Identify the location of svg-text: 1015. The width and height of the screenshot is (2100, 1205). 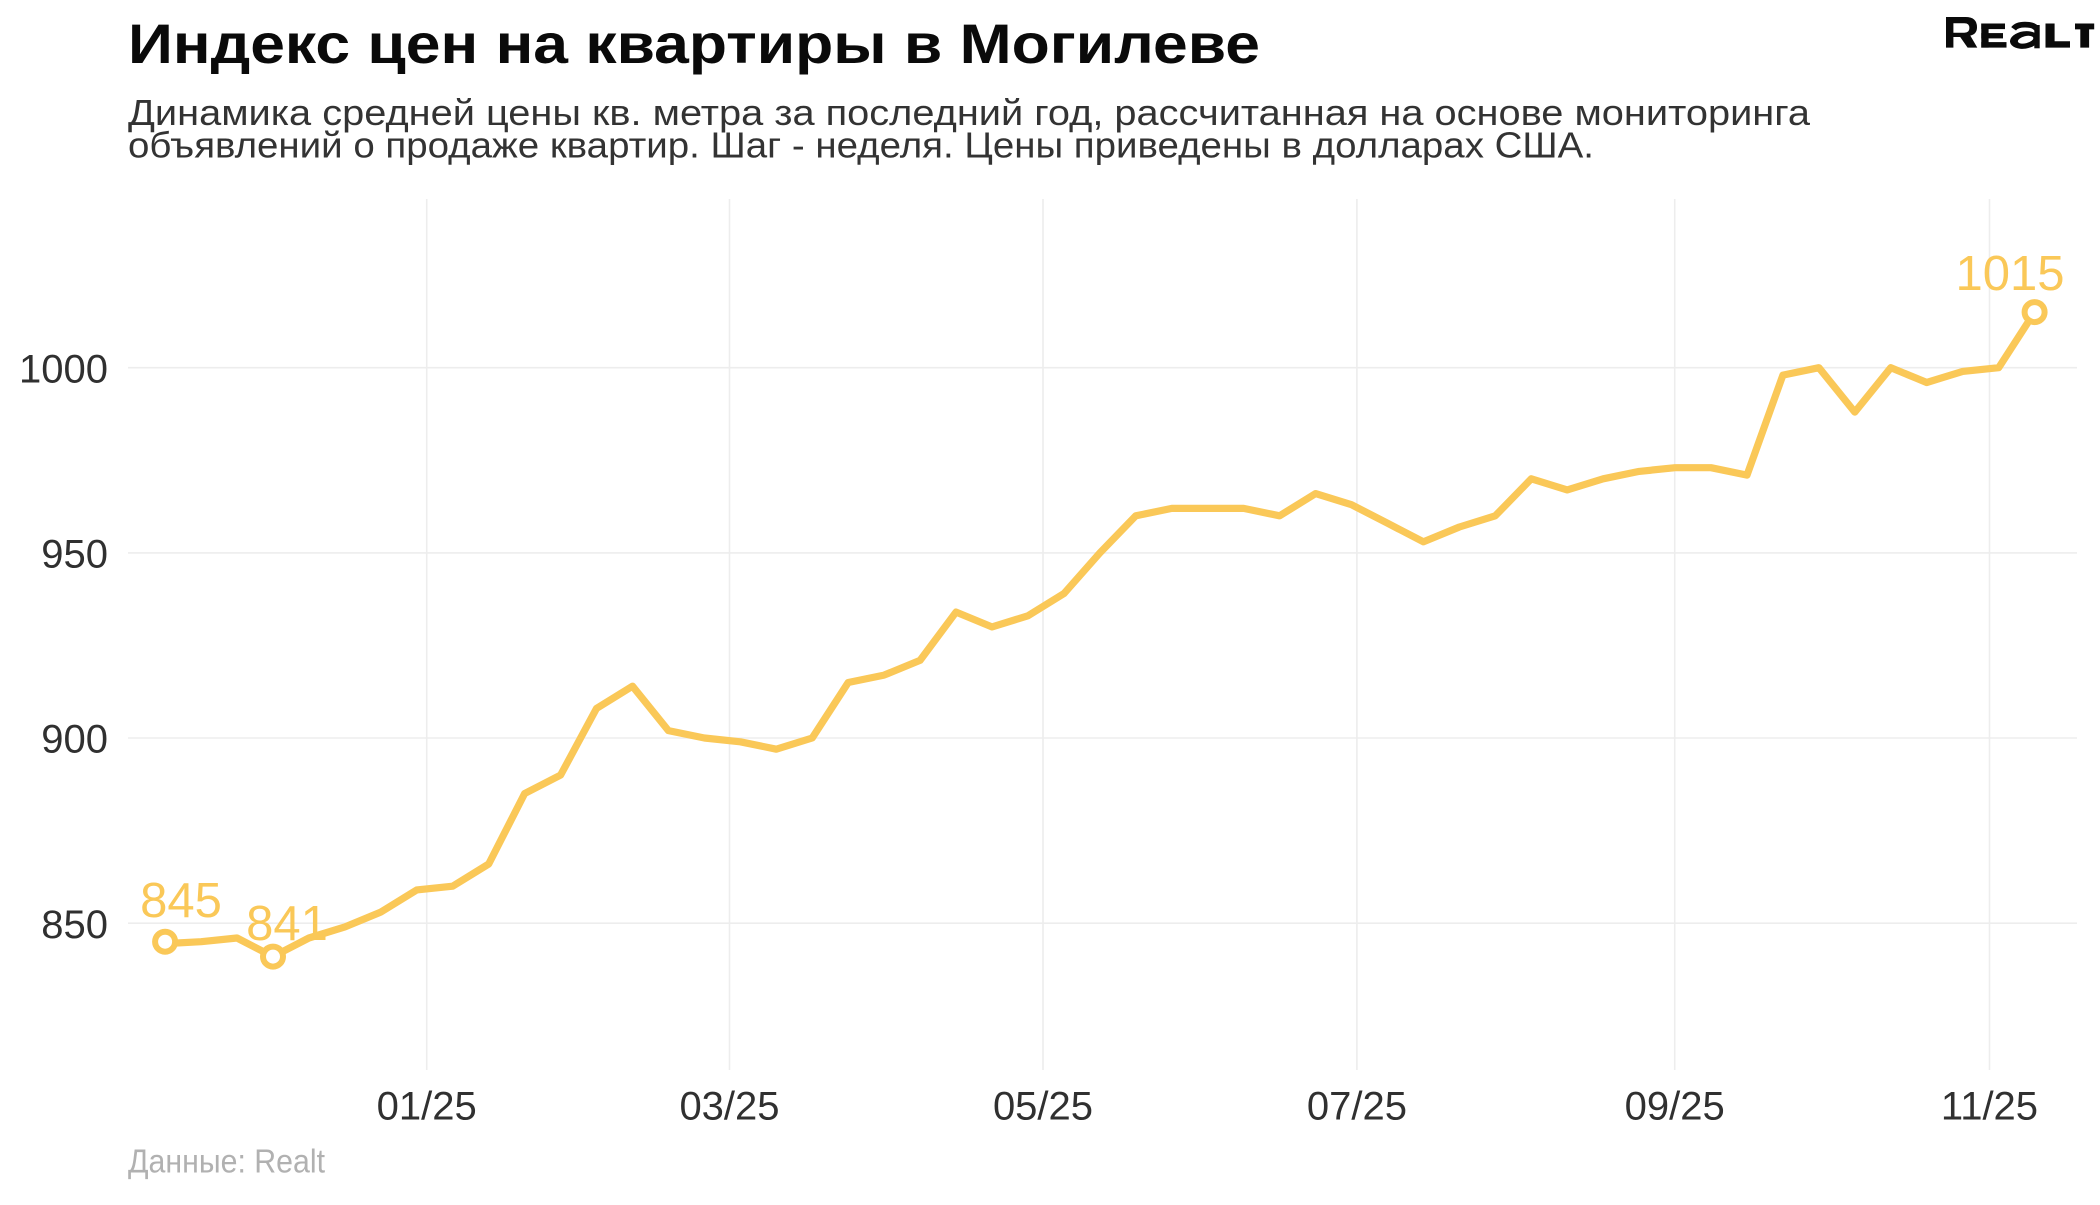
(2009, 274).